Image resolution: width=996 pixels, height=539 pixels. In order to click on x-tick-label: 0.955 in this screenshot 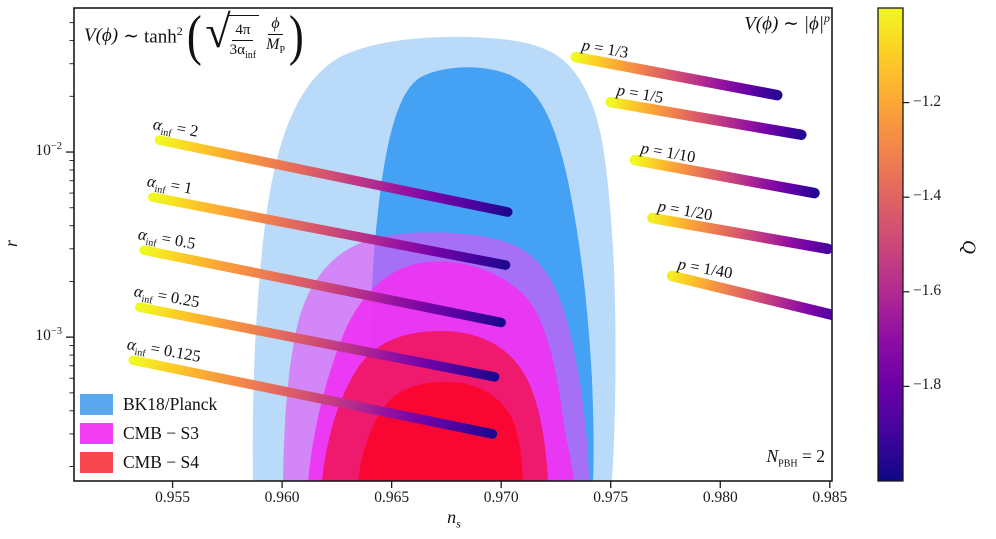, I will do `click(173, 497)`.